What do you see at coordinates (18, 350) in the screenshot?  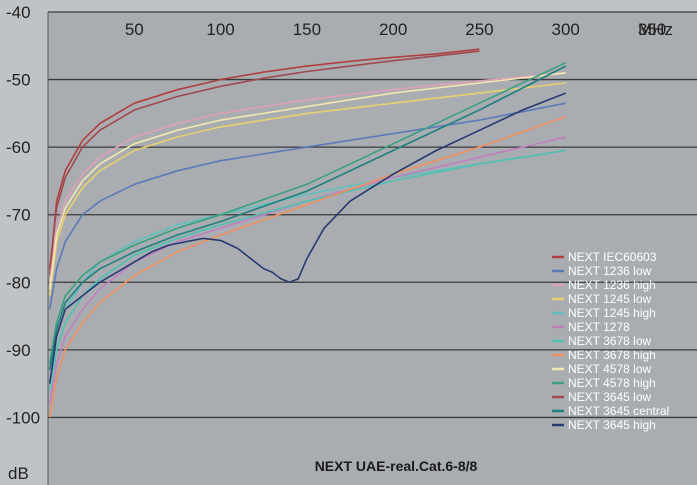 I see `y-tick-label: -90` at bounding box center [18, 350].